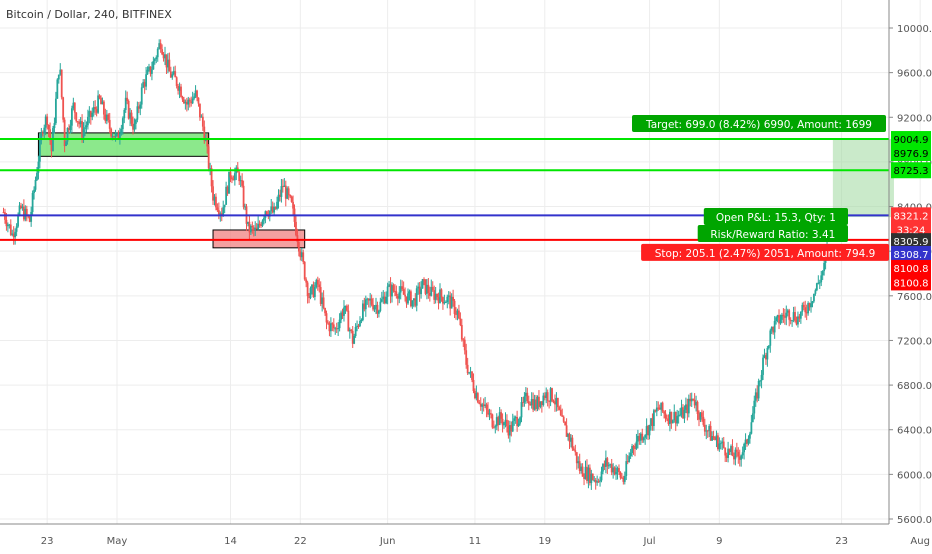 The height and width of the screenshot is (554, 932). Describe the element at coordinates (914, 520) in the screenshot. I see `y-tick-label: 5600.0` at that location.